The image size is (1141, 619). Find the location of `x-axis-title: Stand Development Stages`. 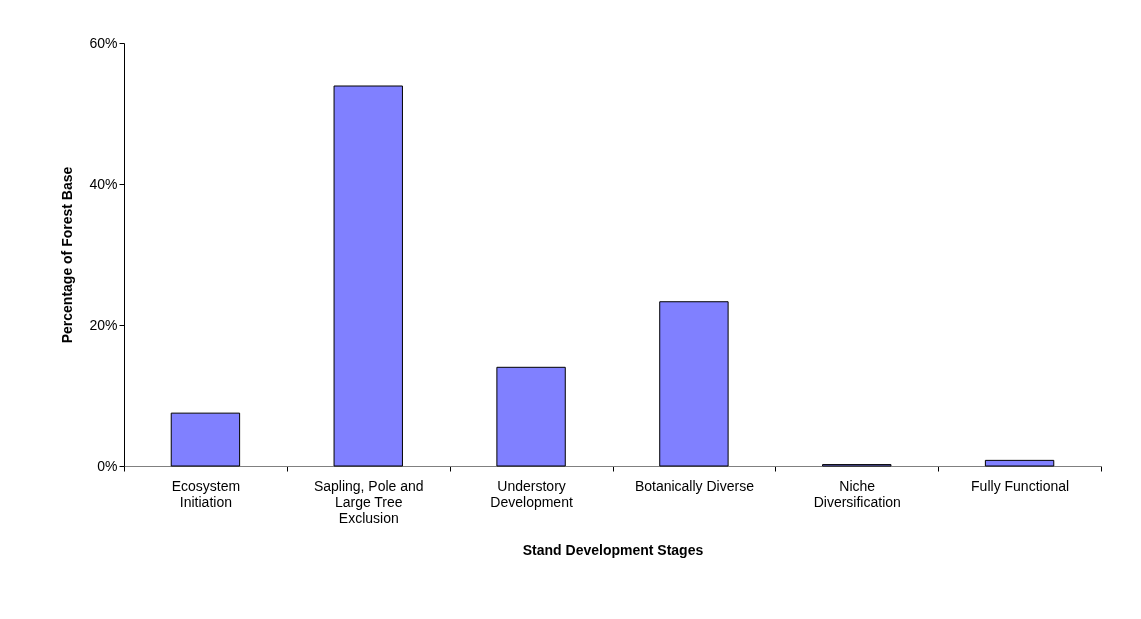

x-axis-title: Stand Development Stages is located at coordinates (613, 549).